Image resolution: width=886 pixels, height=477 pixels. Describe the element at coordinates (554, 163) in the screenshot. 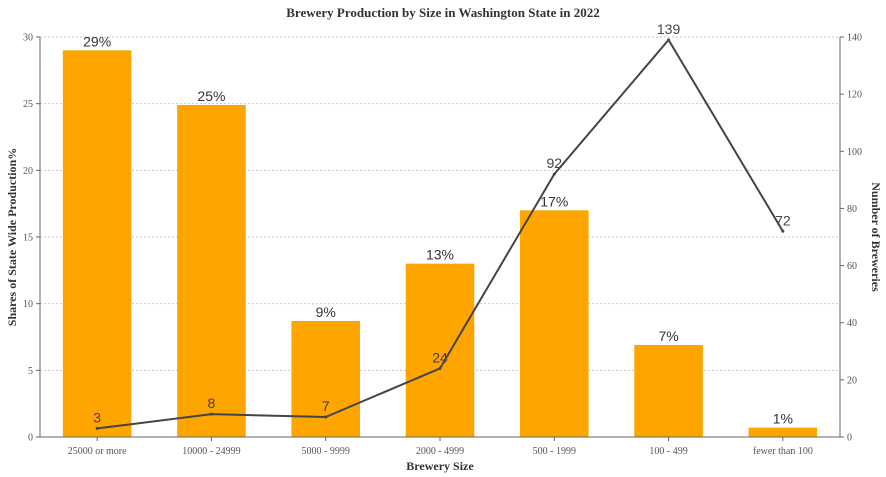

I see `line-label: 92` at that location.